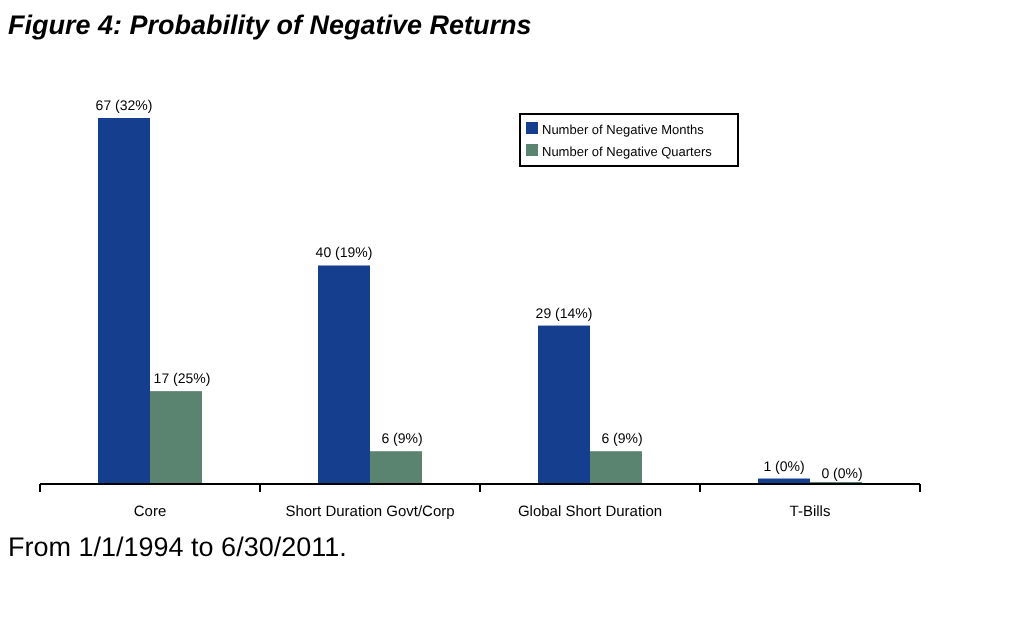 The height and width of the screenshot is (622, 1024). What do you see at coordinates (270, 25) in the screenshot?
I see `chart-title: Figure 4: Probability of Negative Returns` at bounding box center [270, 25].